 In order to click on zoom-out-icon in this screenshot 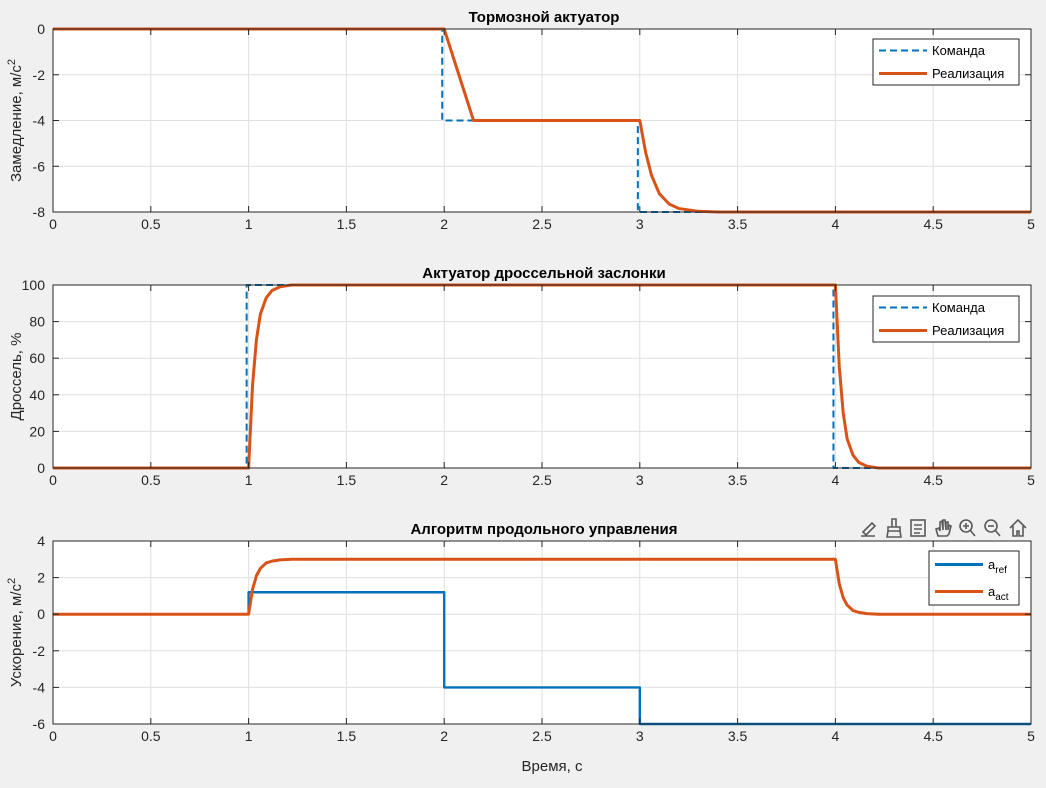, I will do `click(992, 528)`.